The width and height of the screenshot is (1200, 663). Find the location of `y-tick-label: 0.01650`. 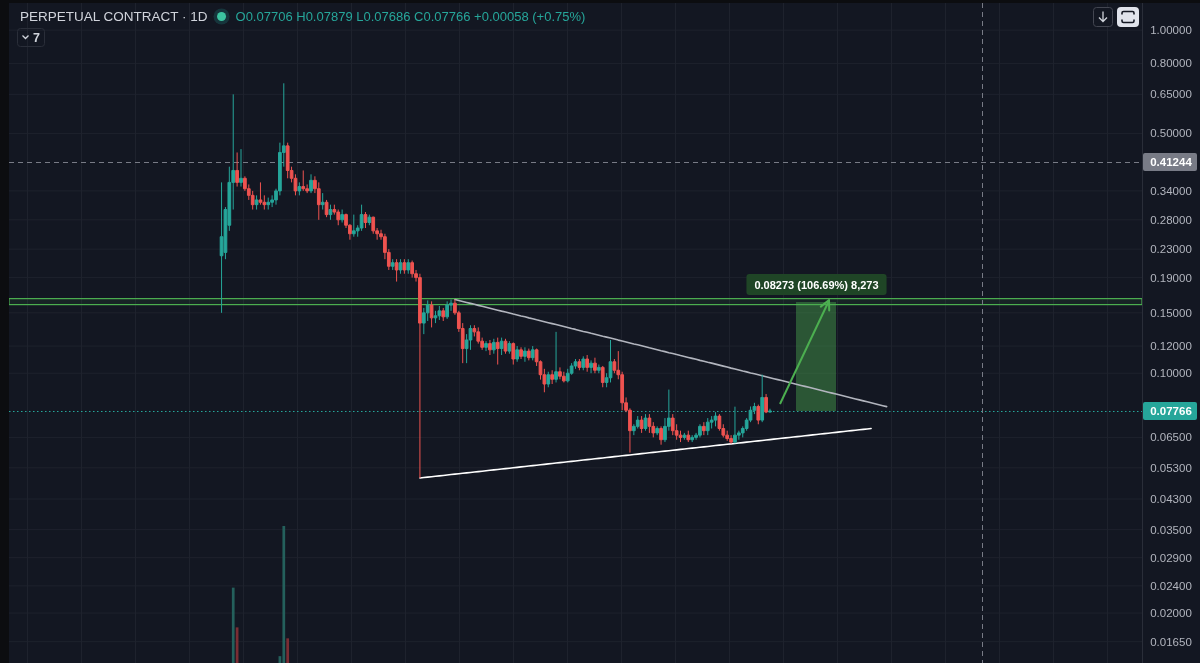

y-tick-label: 0.01650 is located at coordinates (1171, 641).